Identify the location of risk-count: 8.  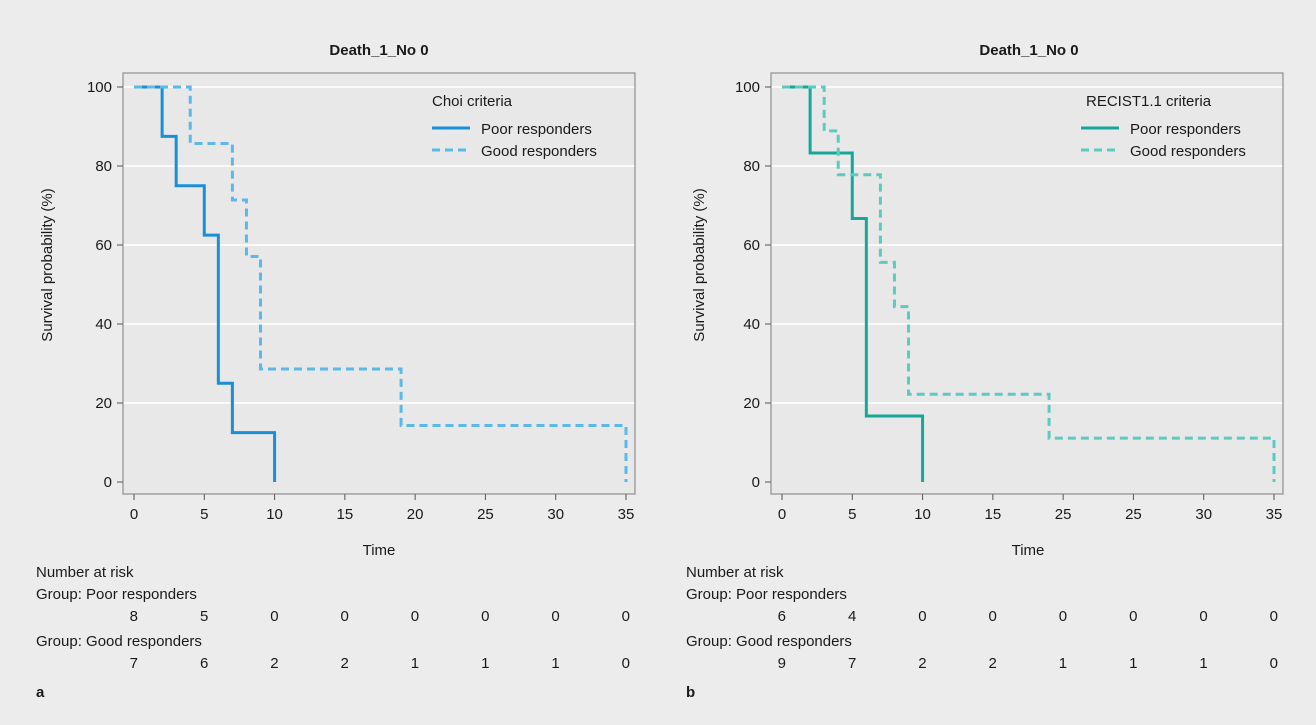
(134, 616).